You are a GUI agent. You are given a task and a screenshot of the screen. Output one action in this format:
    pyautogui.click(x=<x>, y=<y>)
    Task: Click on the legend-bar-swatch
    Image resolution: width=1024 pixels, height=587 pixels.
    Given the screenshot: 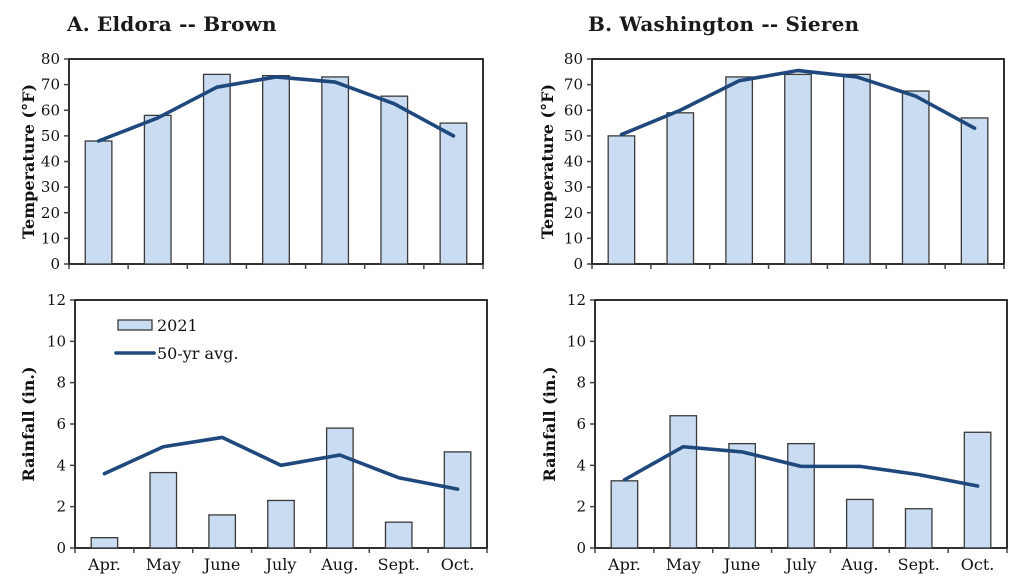 What is the action you would take?
    pyautogui.click(x=135, y=325)
    